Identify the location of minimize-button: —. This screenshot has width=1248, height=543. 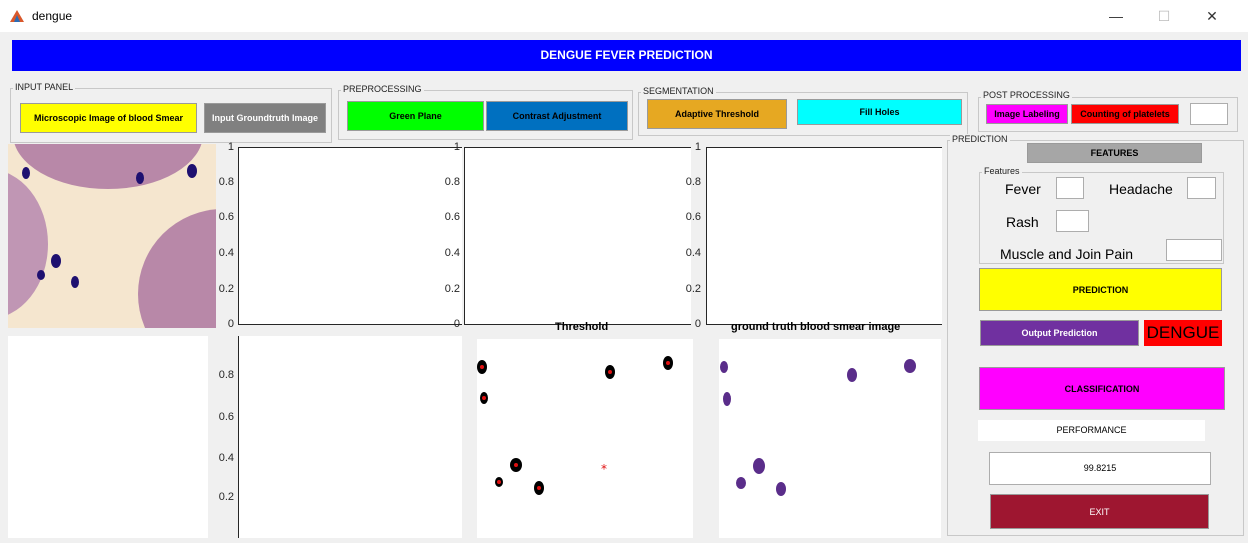
(1116, 16).